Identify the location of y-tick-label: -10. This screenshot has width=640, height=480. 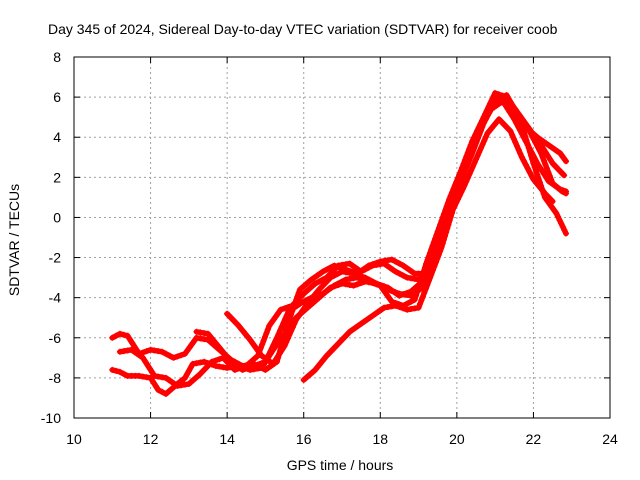
(51, 418).